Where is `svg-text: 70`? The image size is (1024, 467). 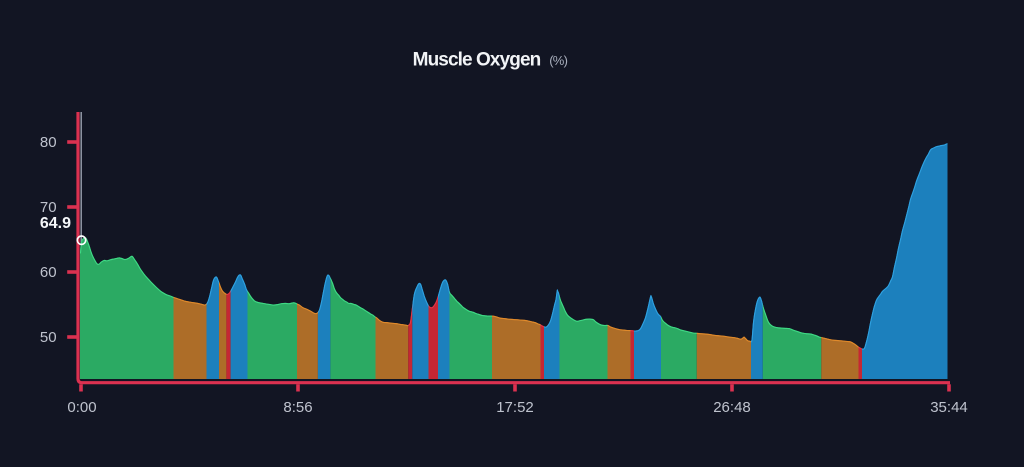
svg-text: 70 is located at coordinates (48, 207).